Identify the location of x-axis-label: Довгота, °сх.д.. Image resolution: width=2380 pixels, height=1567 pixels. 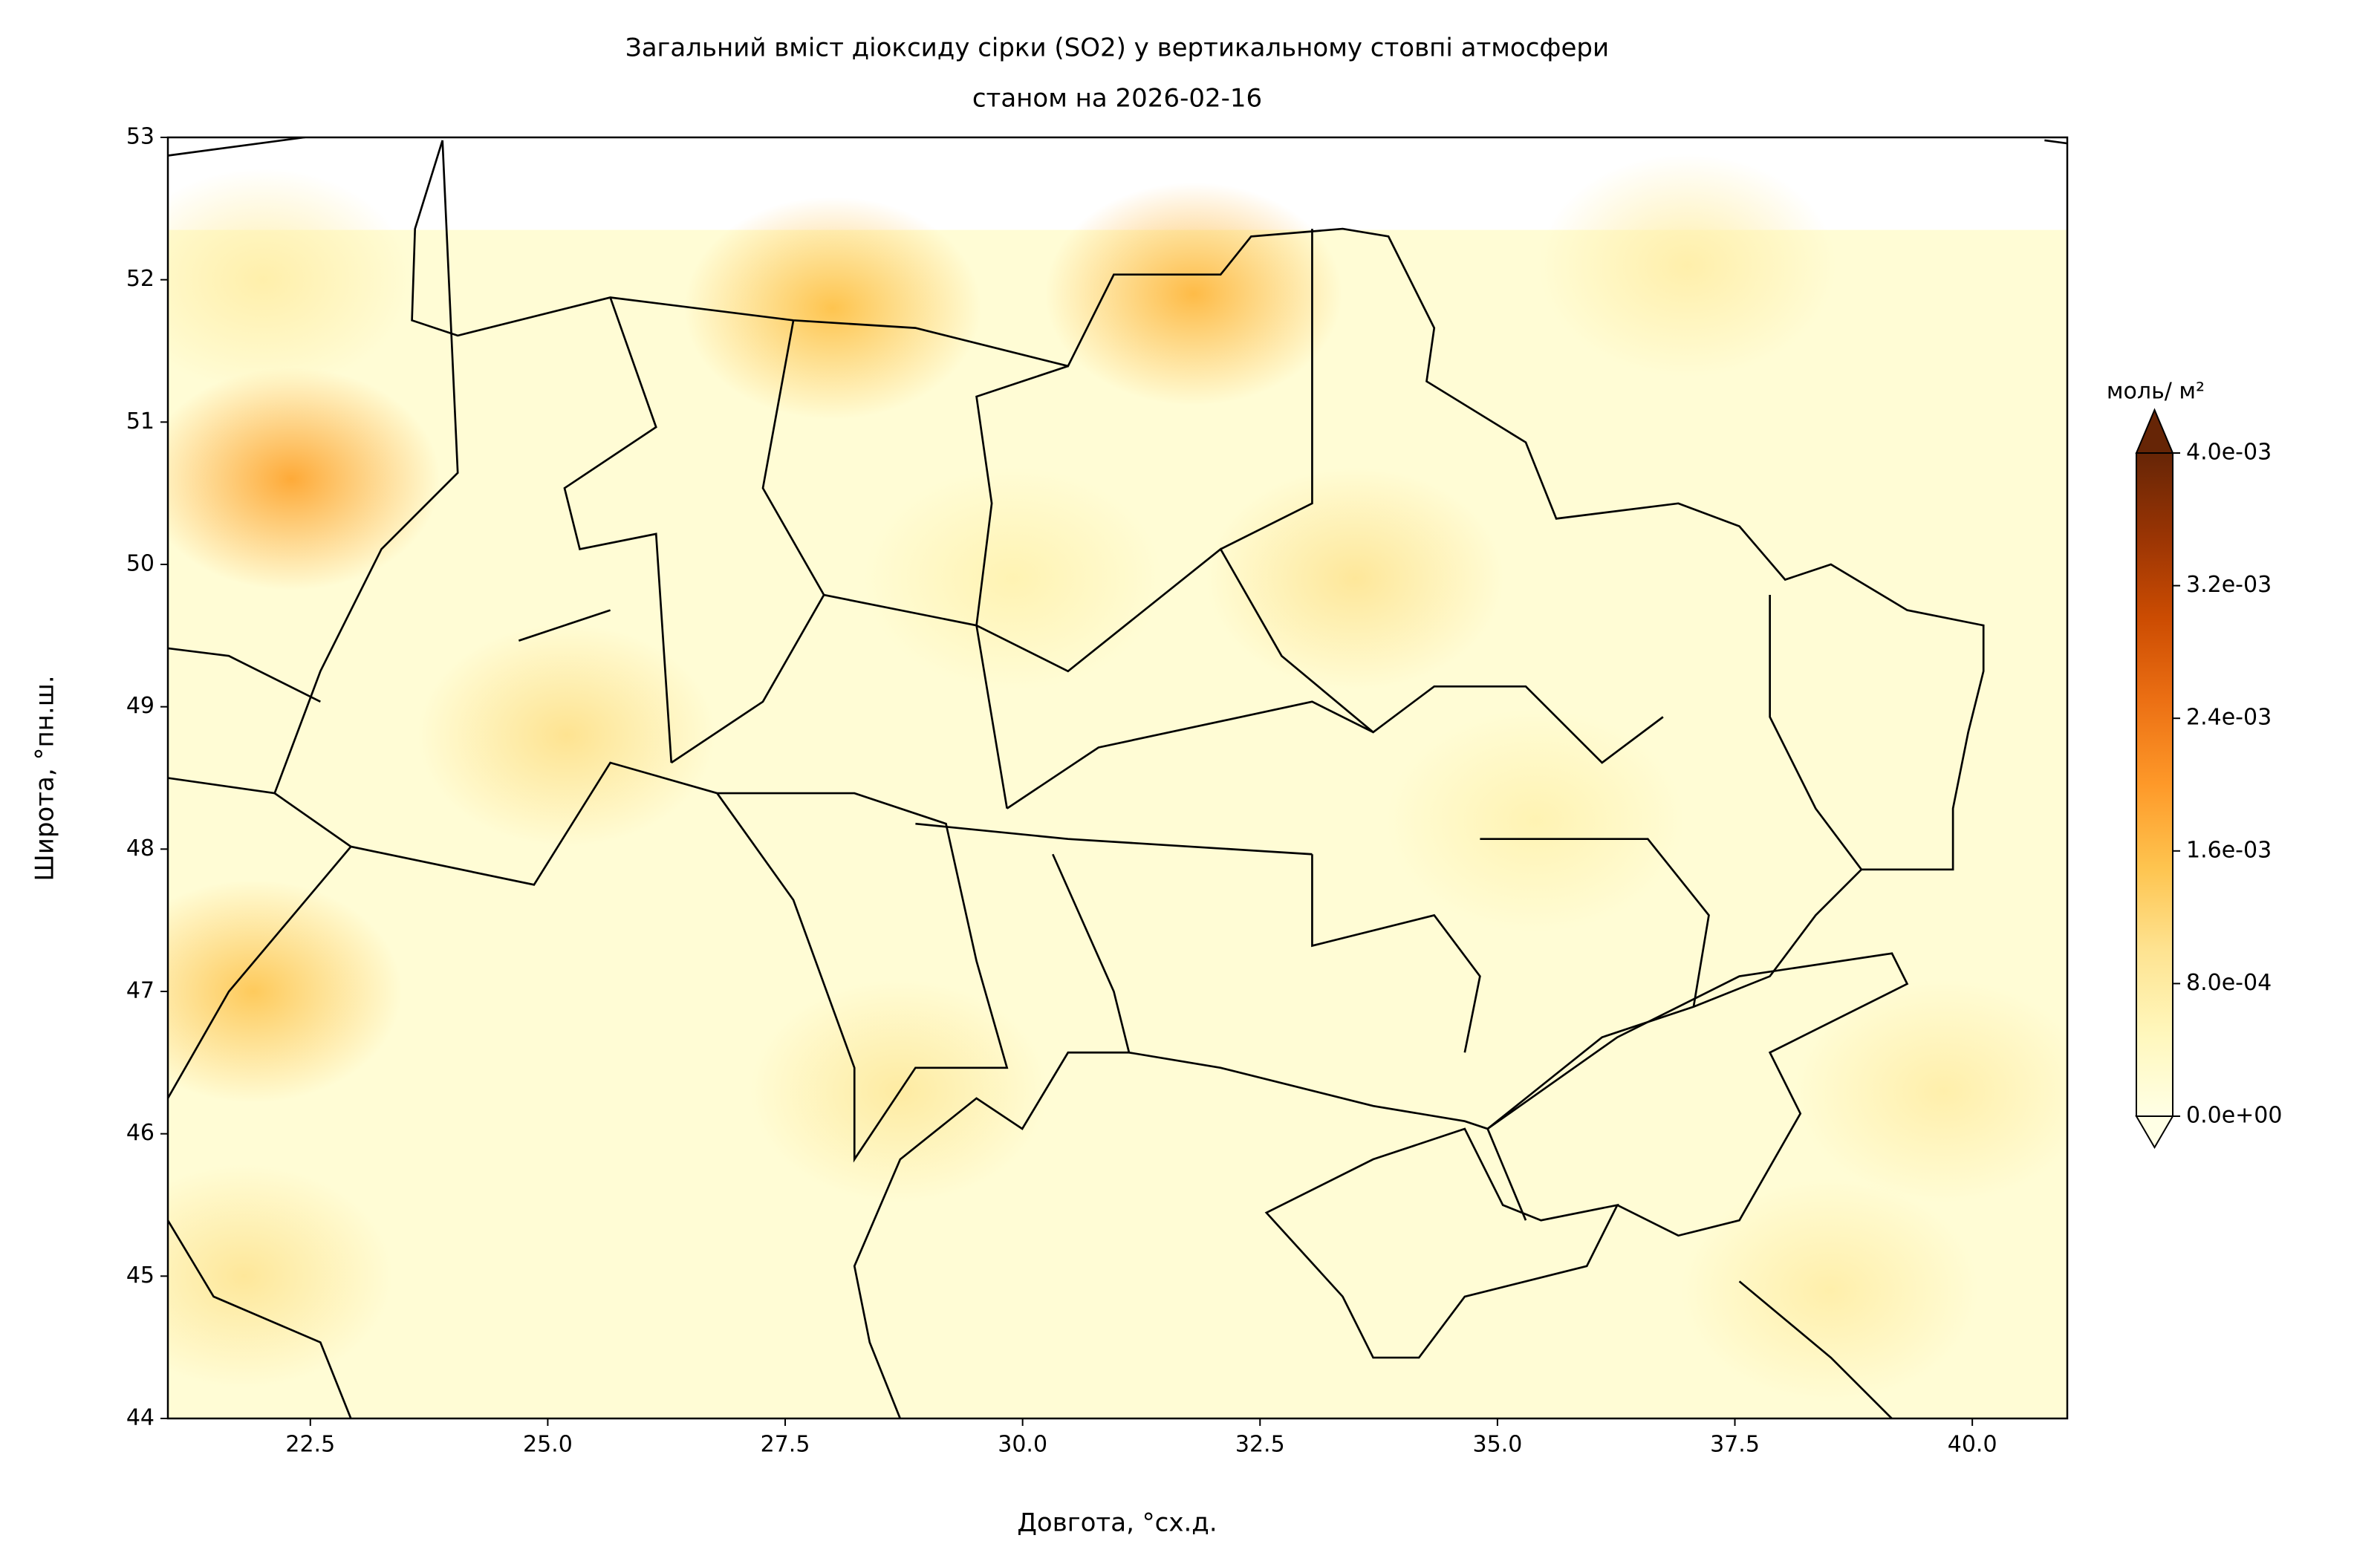
(1117, 1523).